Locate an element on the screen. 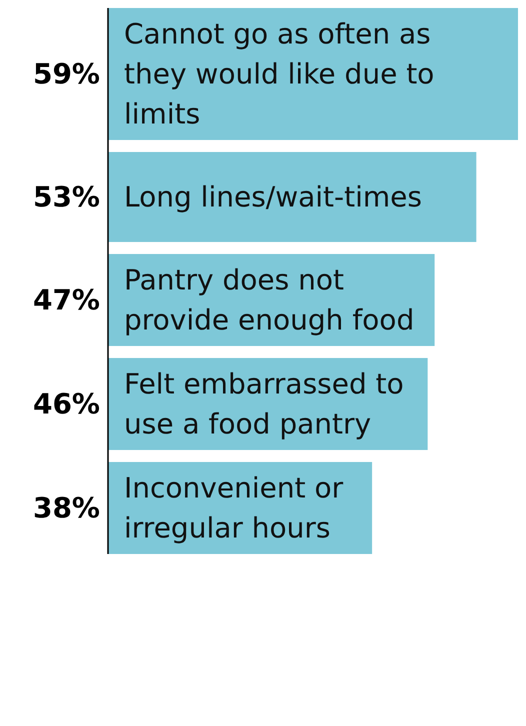  data-label: 38% is located at coordinates (66, 508).